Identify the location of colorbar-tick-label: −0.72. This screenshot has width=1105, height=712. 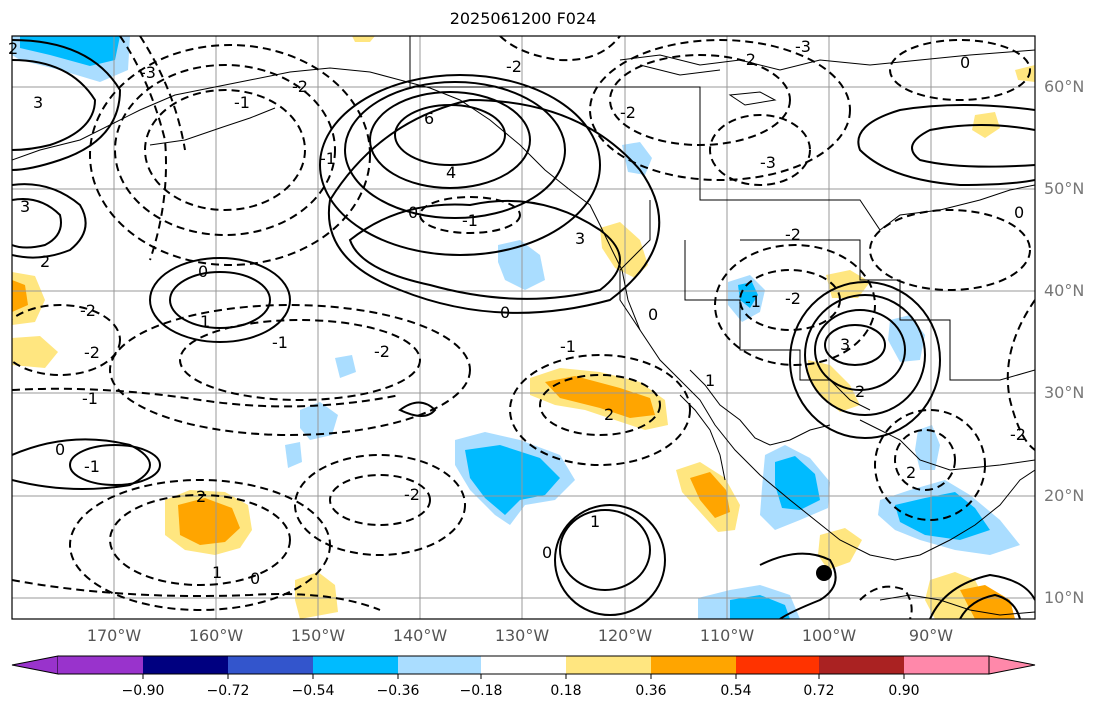
(228, 691).